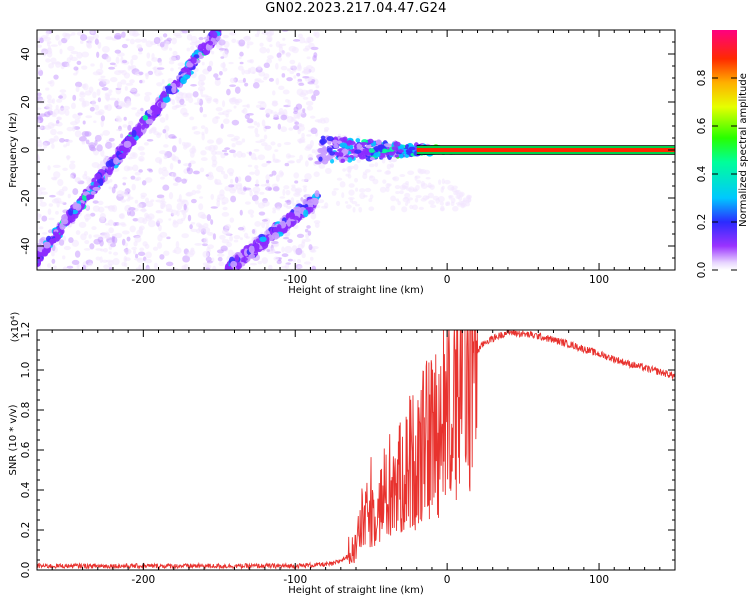 This screenshot has height=600, width=750. I want to click on top-ylabel: Frequency (Hz), so click(13, 150).